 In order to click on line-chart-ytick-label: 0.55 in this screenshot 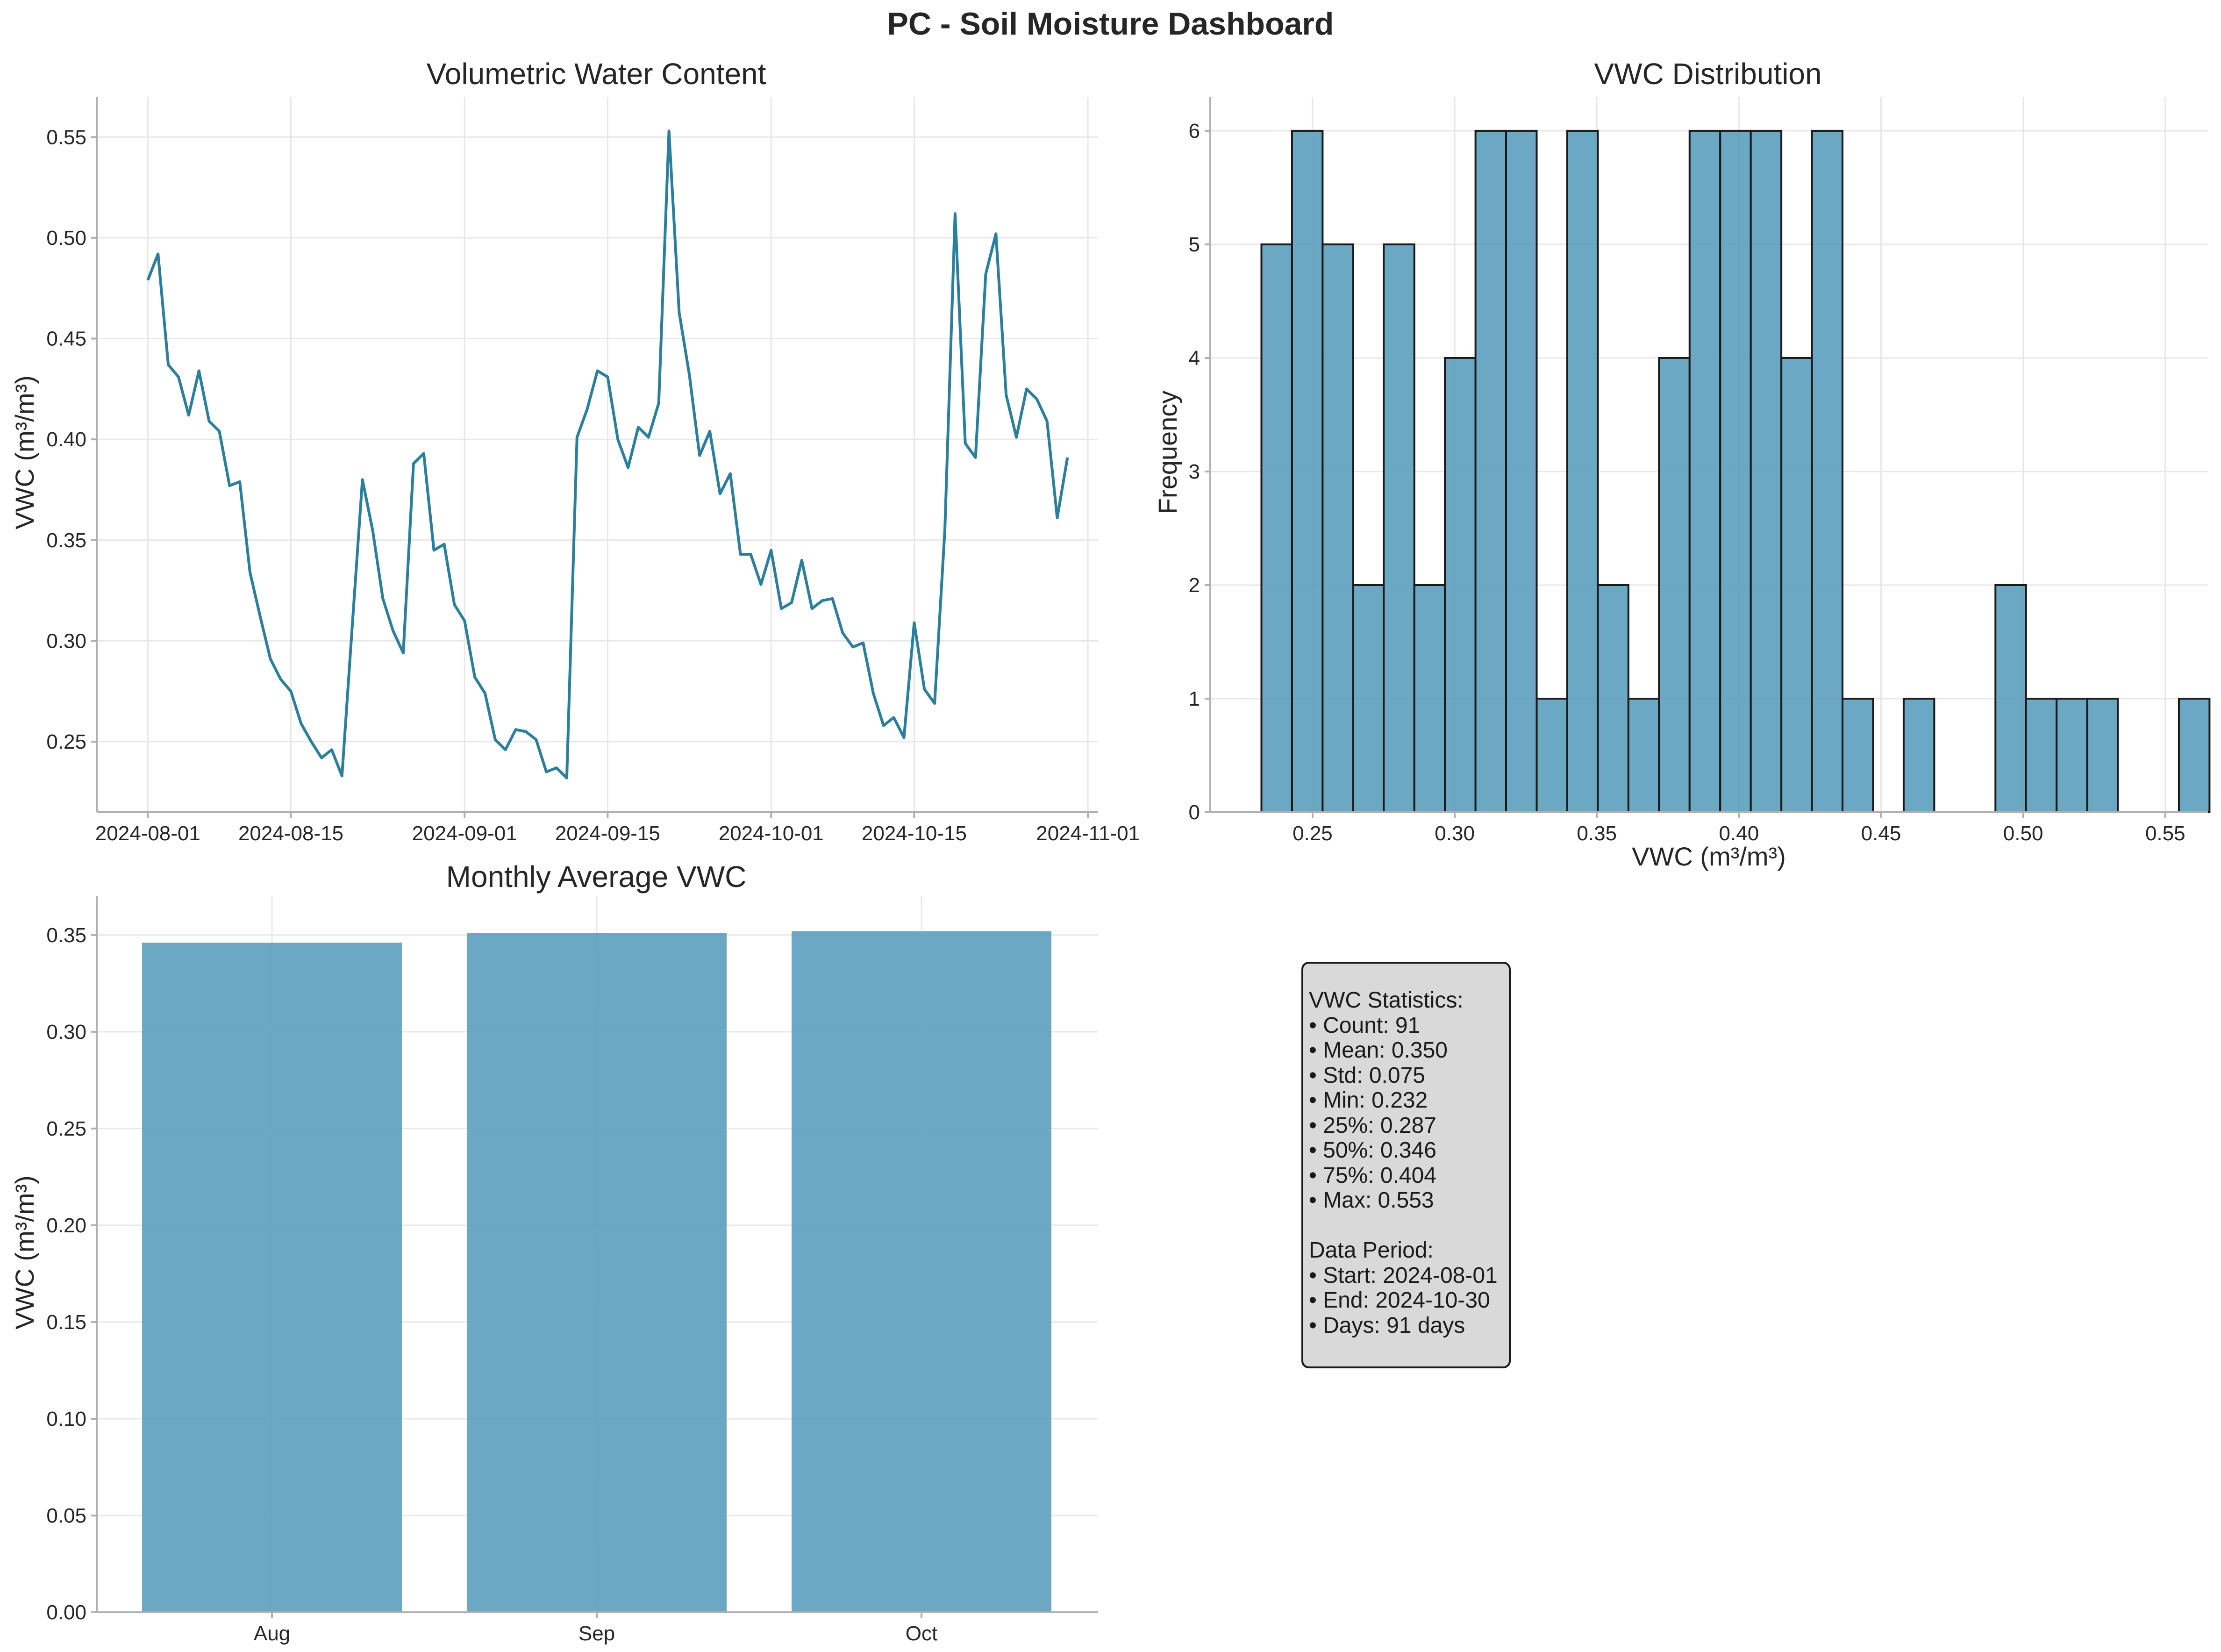, I will do `click(66, 137)`.